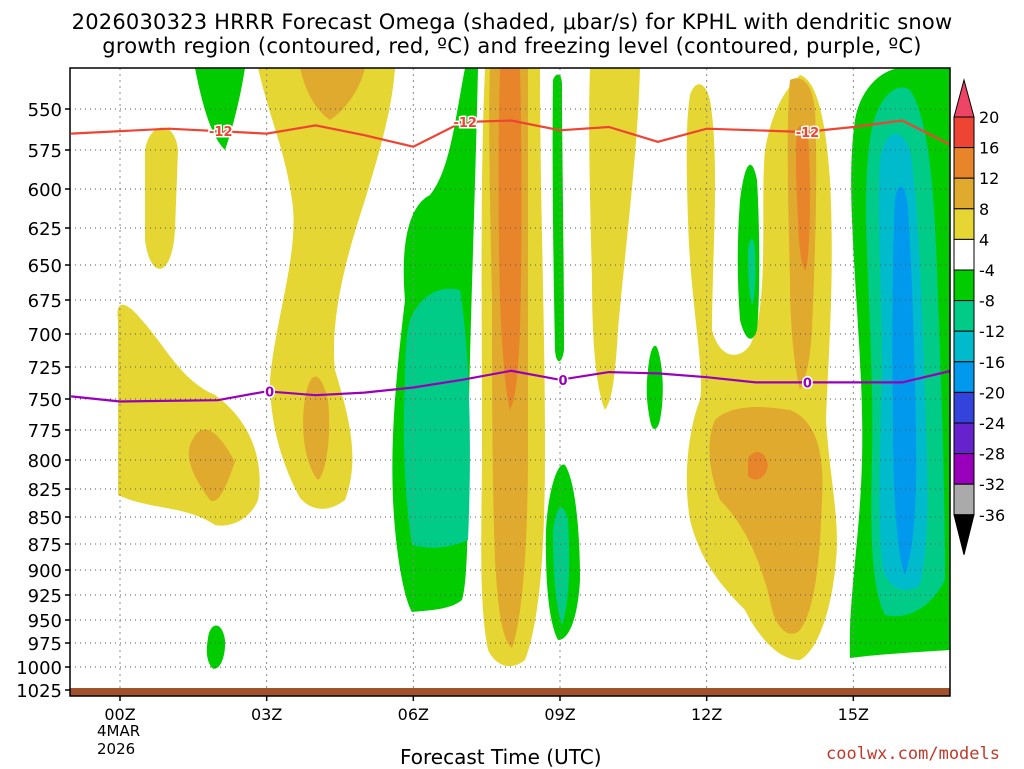 This screenshot has width=1024, height=769. Describe the element at coordinates (45, 518) in the screenshot. I see `y-tick-label: 850` at that location.